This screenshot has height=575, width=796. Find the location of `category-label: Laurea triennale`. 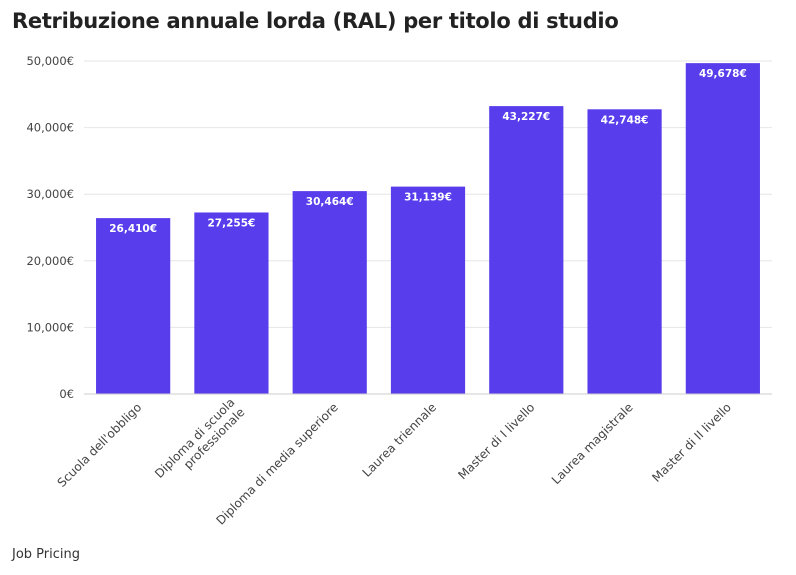

category-label: Laurea triennale is located at coordinates (400, 440).